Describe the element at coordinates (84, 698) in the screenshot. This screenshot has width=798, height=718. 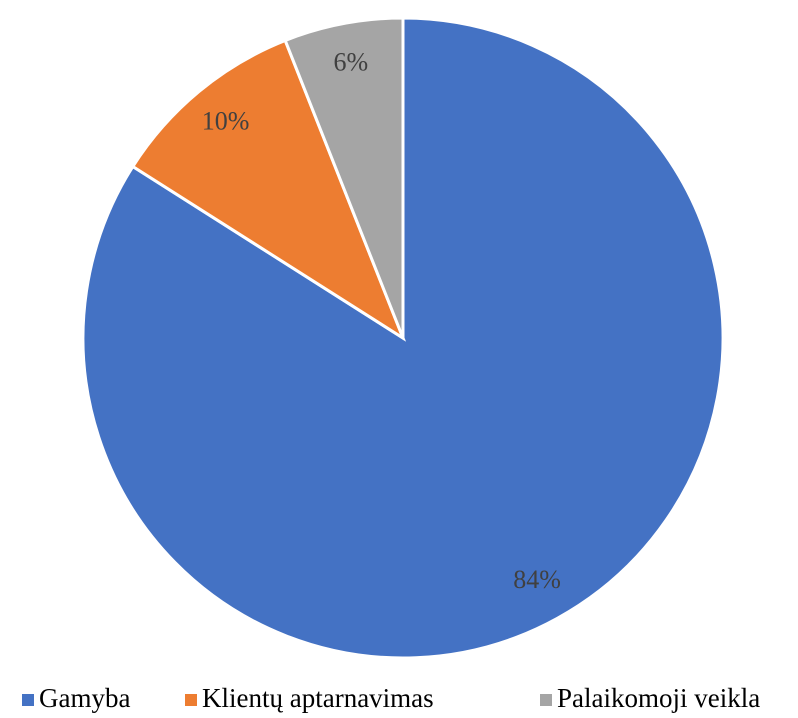
I see `legend-label: Gamyba` at that location.